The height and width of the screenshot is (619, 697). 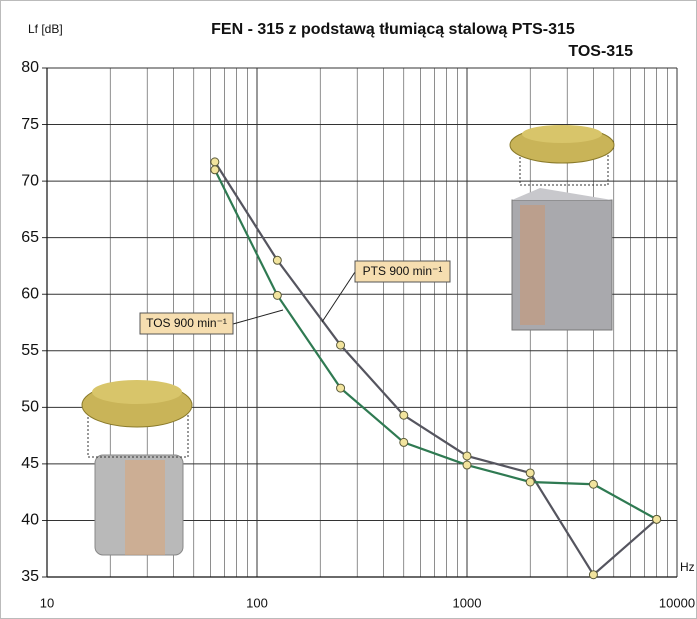 I want to click on legend-label: TOS 900 min⁻¹, so click(x=186, y=323).